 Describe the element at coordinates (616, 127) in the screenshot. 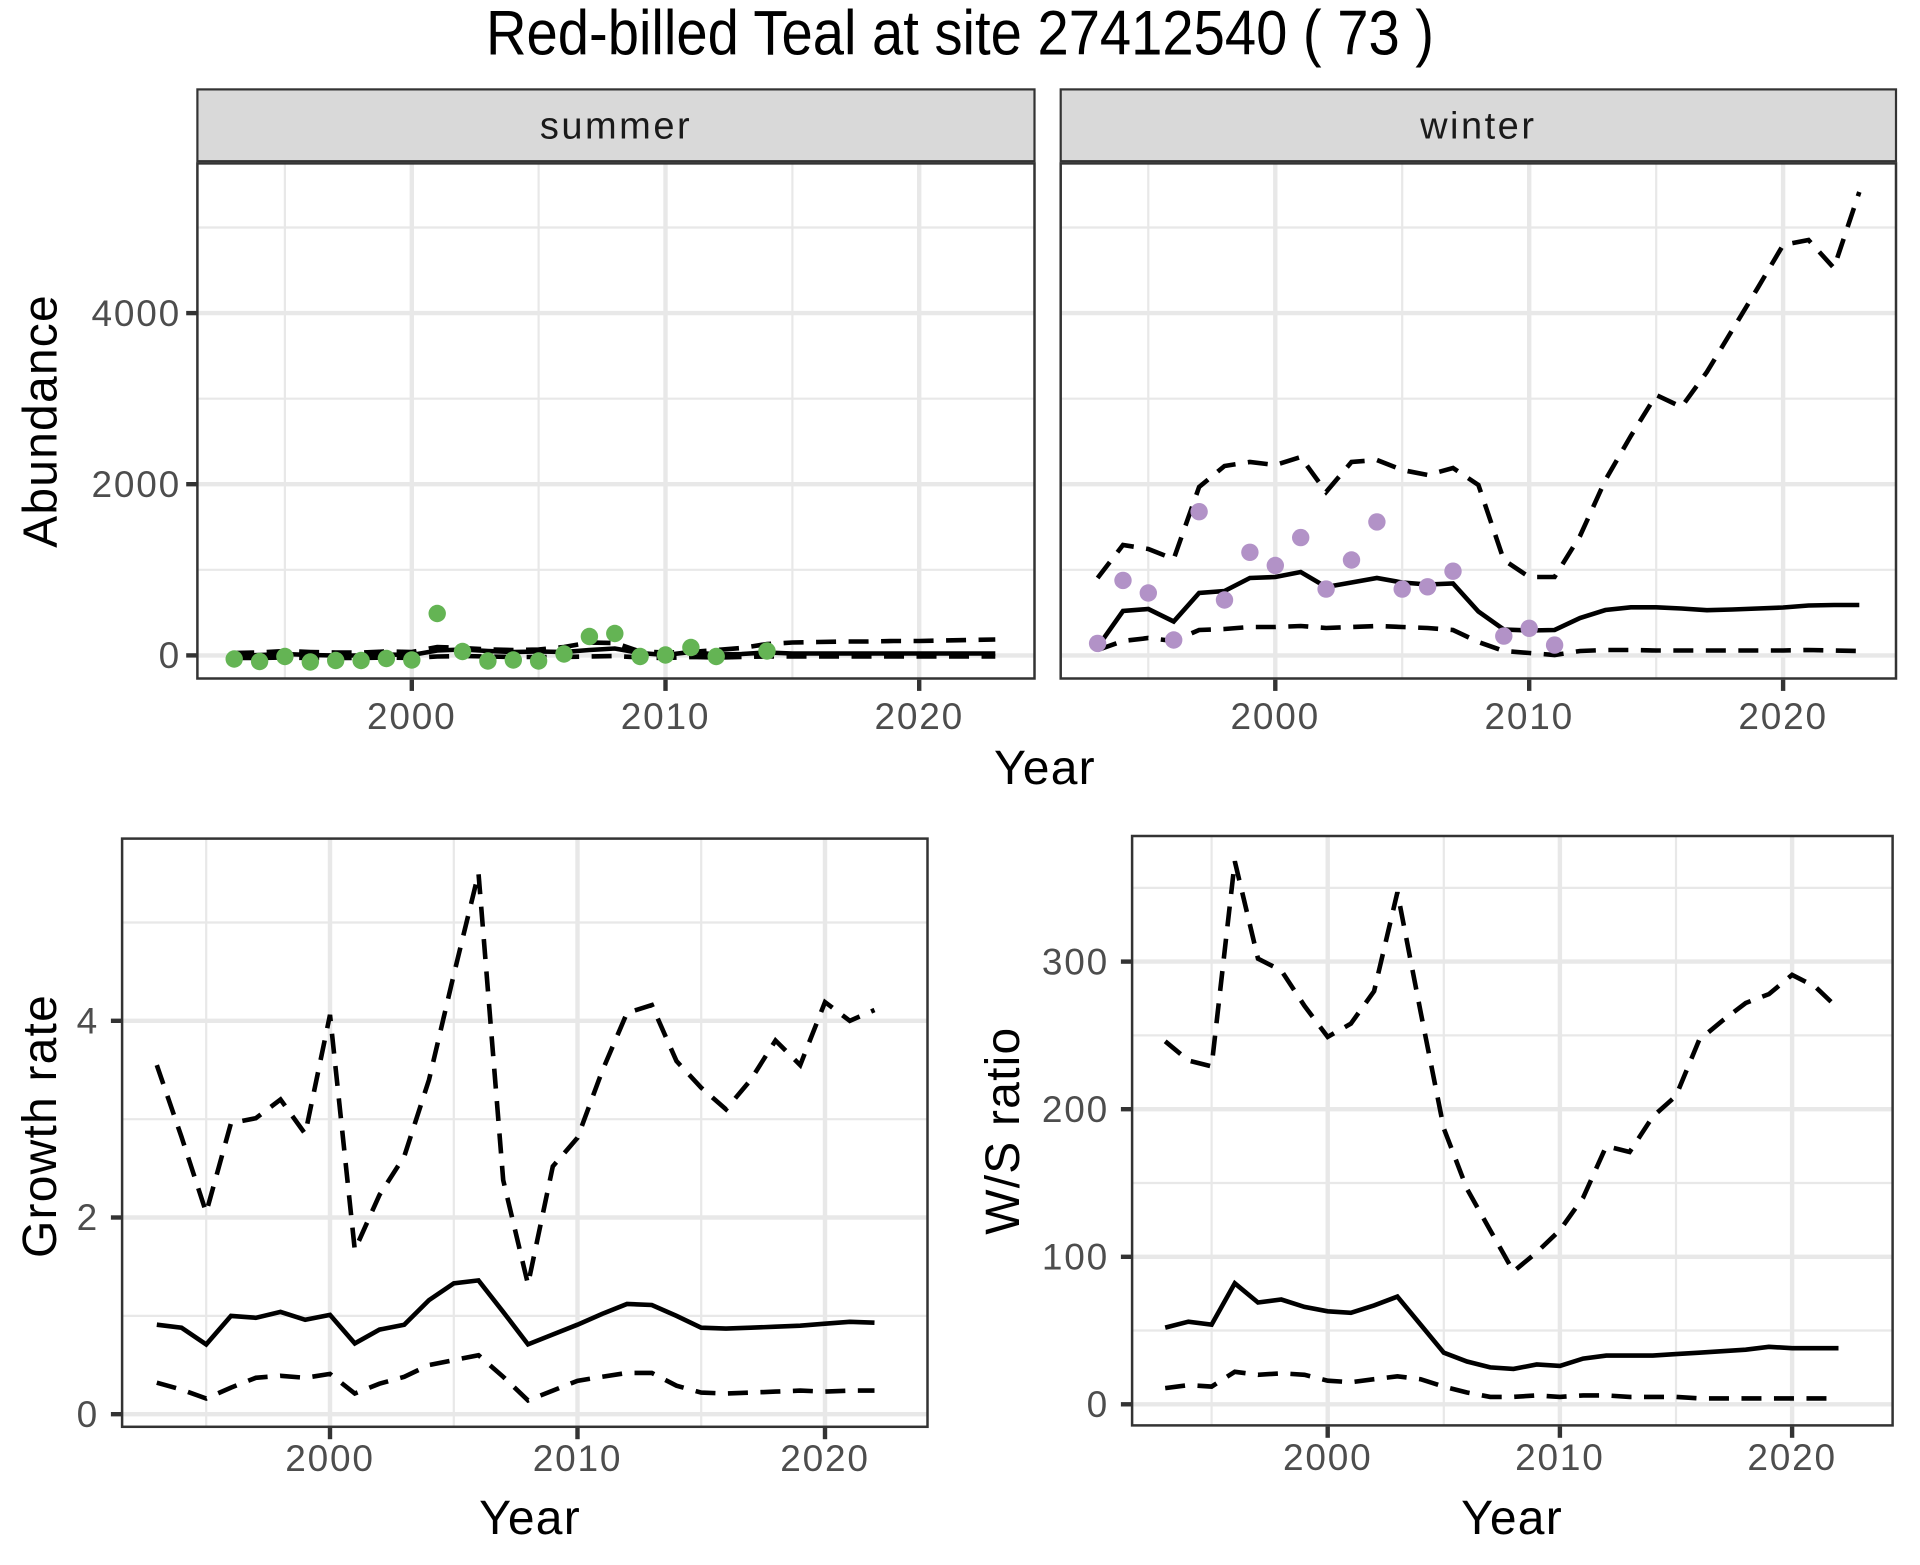

I see `svg-text: summer` at that location.